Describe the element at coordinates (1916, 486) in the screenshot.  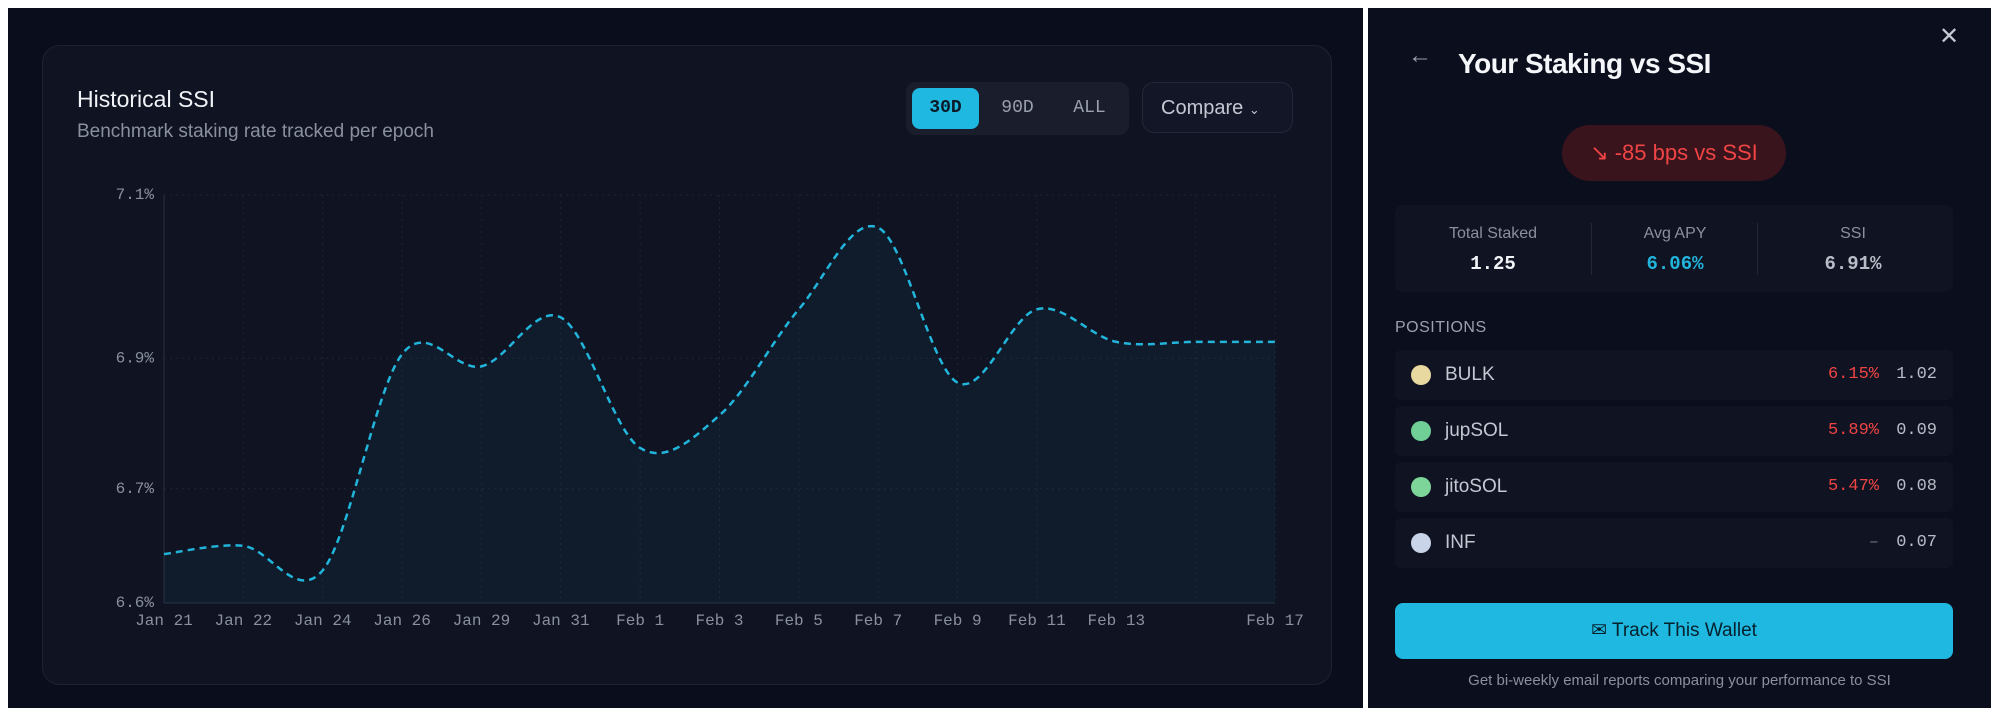
I see `token-amount: 0.08` at that location.